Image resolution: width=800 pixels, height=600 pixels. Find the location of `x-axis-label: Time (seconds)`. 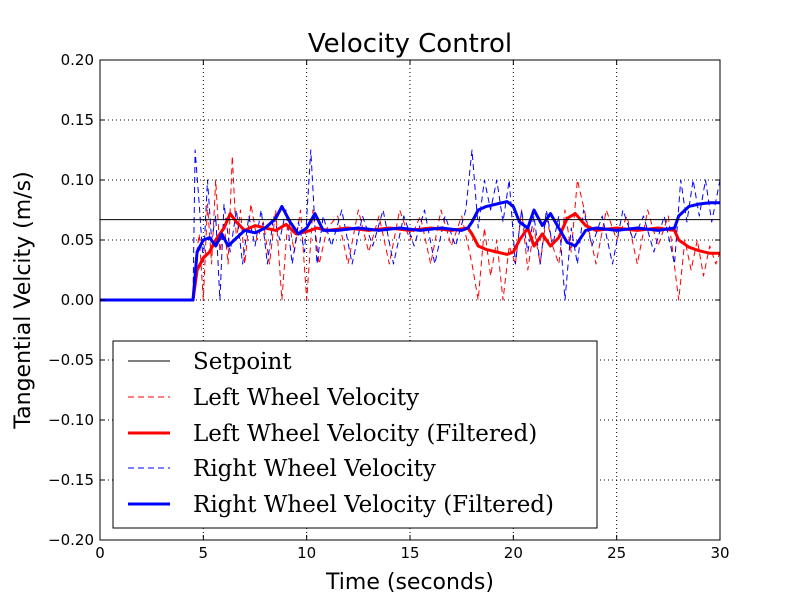

x-axis-label: Time (seconds) is located at coordinates (409, 582).